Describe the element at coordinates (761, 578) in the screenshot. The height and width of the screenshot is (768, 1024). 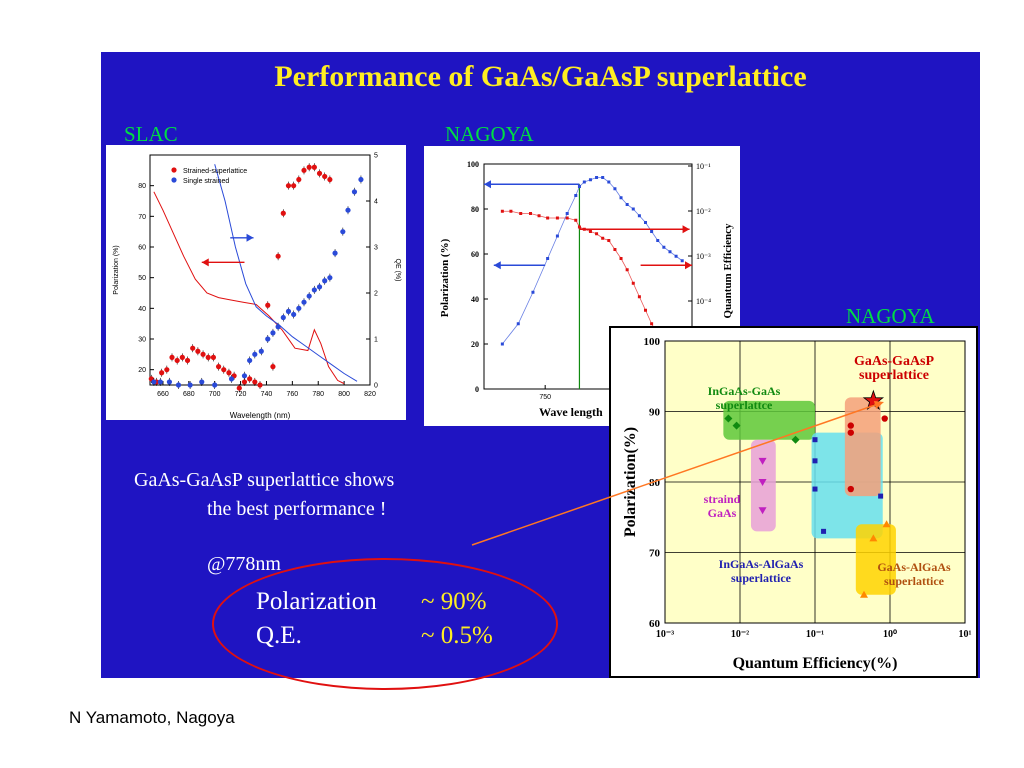
I see `nagoya2-region-label-3: superlattice` at that location.